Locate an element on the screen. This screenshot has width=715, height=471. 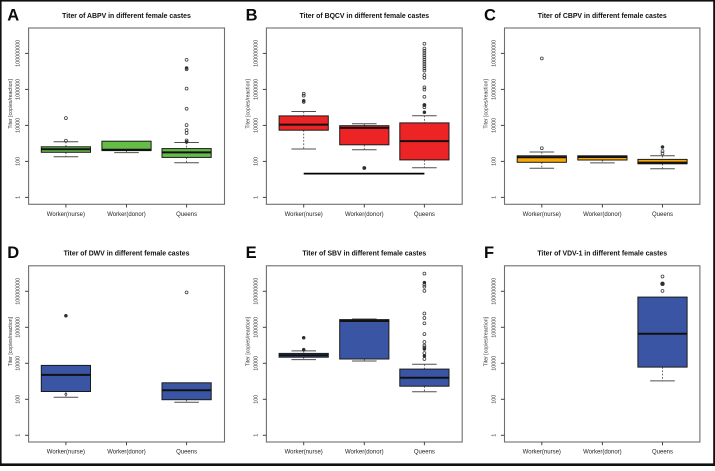
svg-text: C is located at coordinates (490, 16).